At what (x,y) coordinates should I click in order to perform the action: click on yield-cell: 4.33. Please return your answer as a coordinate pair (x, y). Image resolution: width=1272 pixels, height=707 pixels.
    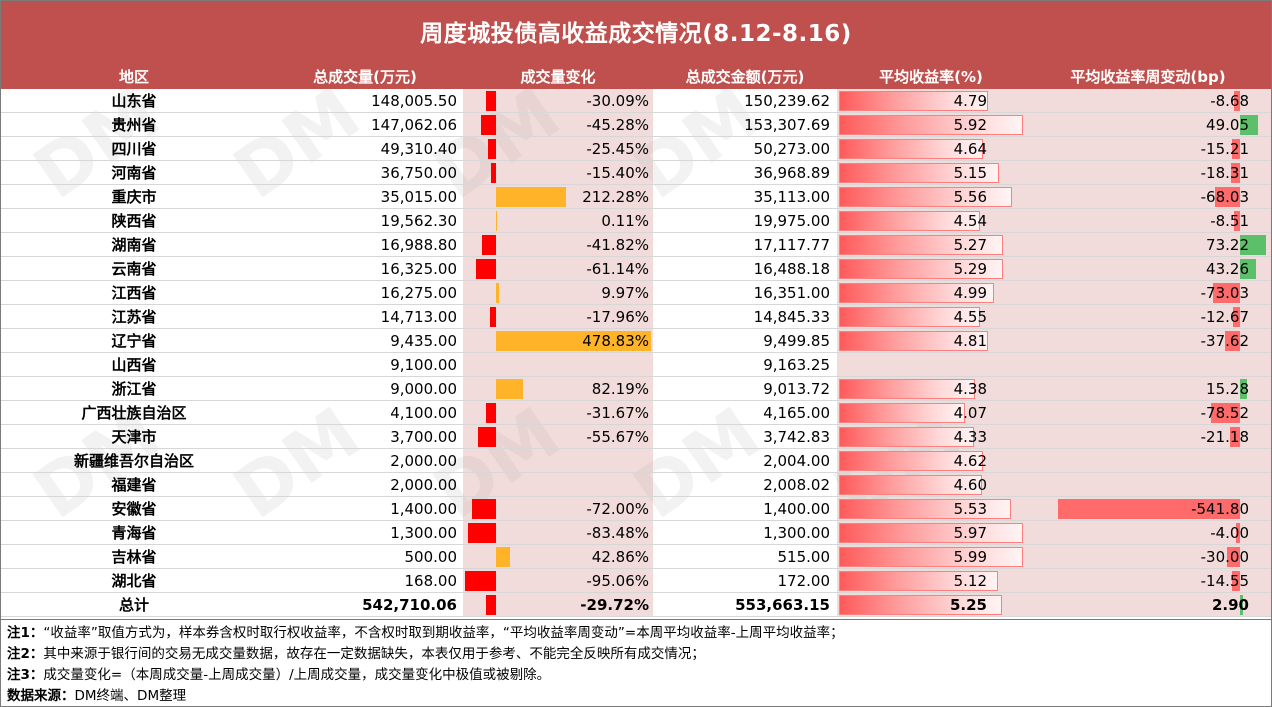
    Looking at the image, I should click on (931, 437).